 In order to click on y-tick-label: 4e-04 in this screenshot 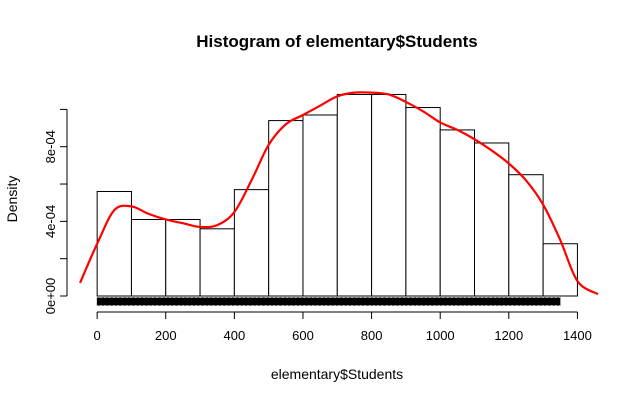, I will do `click(50, 221)`.